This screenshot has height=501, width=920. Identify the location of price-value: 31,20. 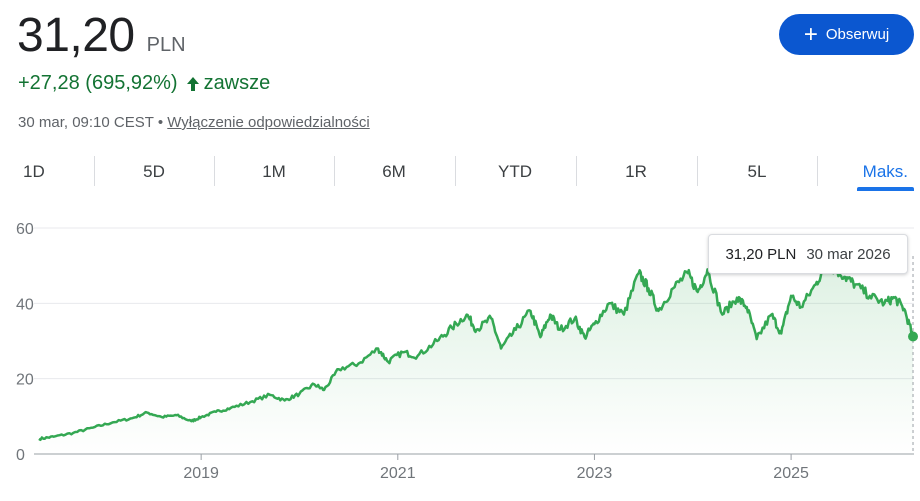
(76, 35).